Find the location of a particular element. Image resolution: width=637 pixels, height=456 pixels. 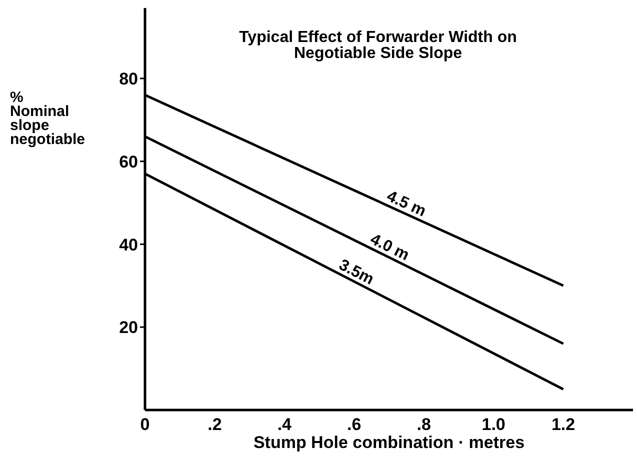

y-tick-label: 80 is located at coordinates (128, 78).